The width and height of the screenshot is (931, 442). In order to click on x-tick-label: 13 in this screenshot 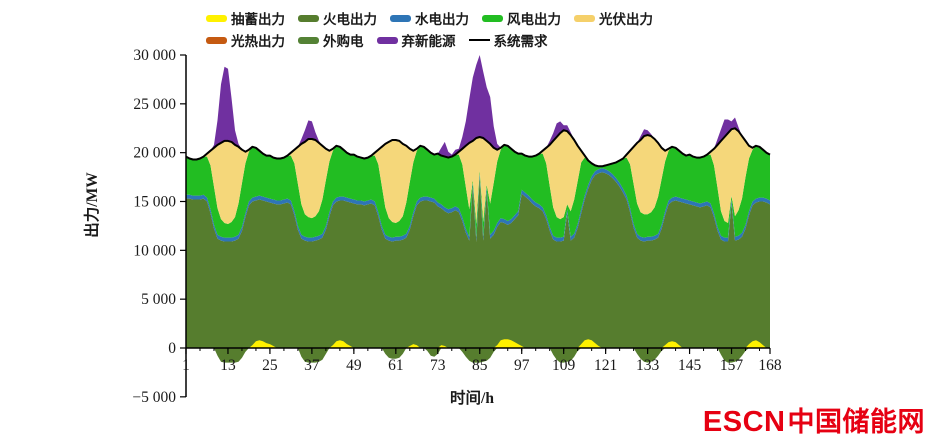, I will do `click(228, 365)`.